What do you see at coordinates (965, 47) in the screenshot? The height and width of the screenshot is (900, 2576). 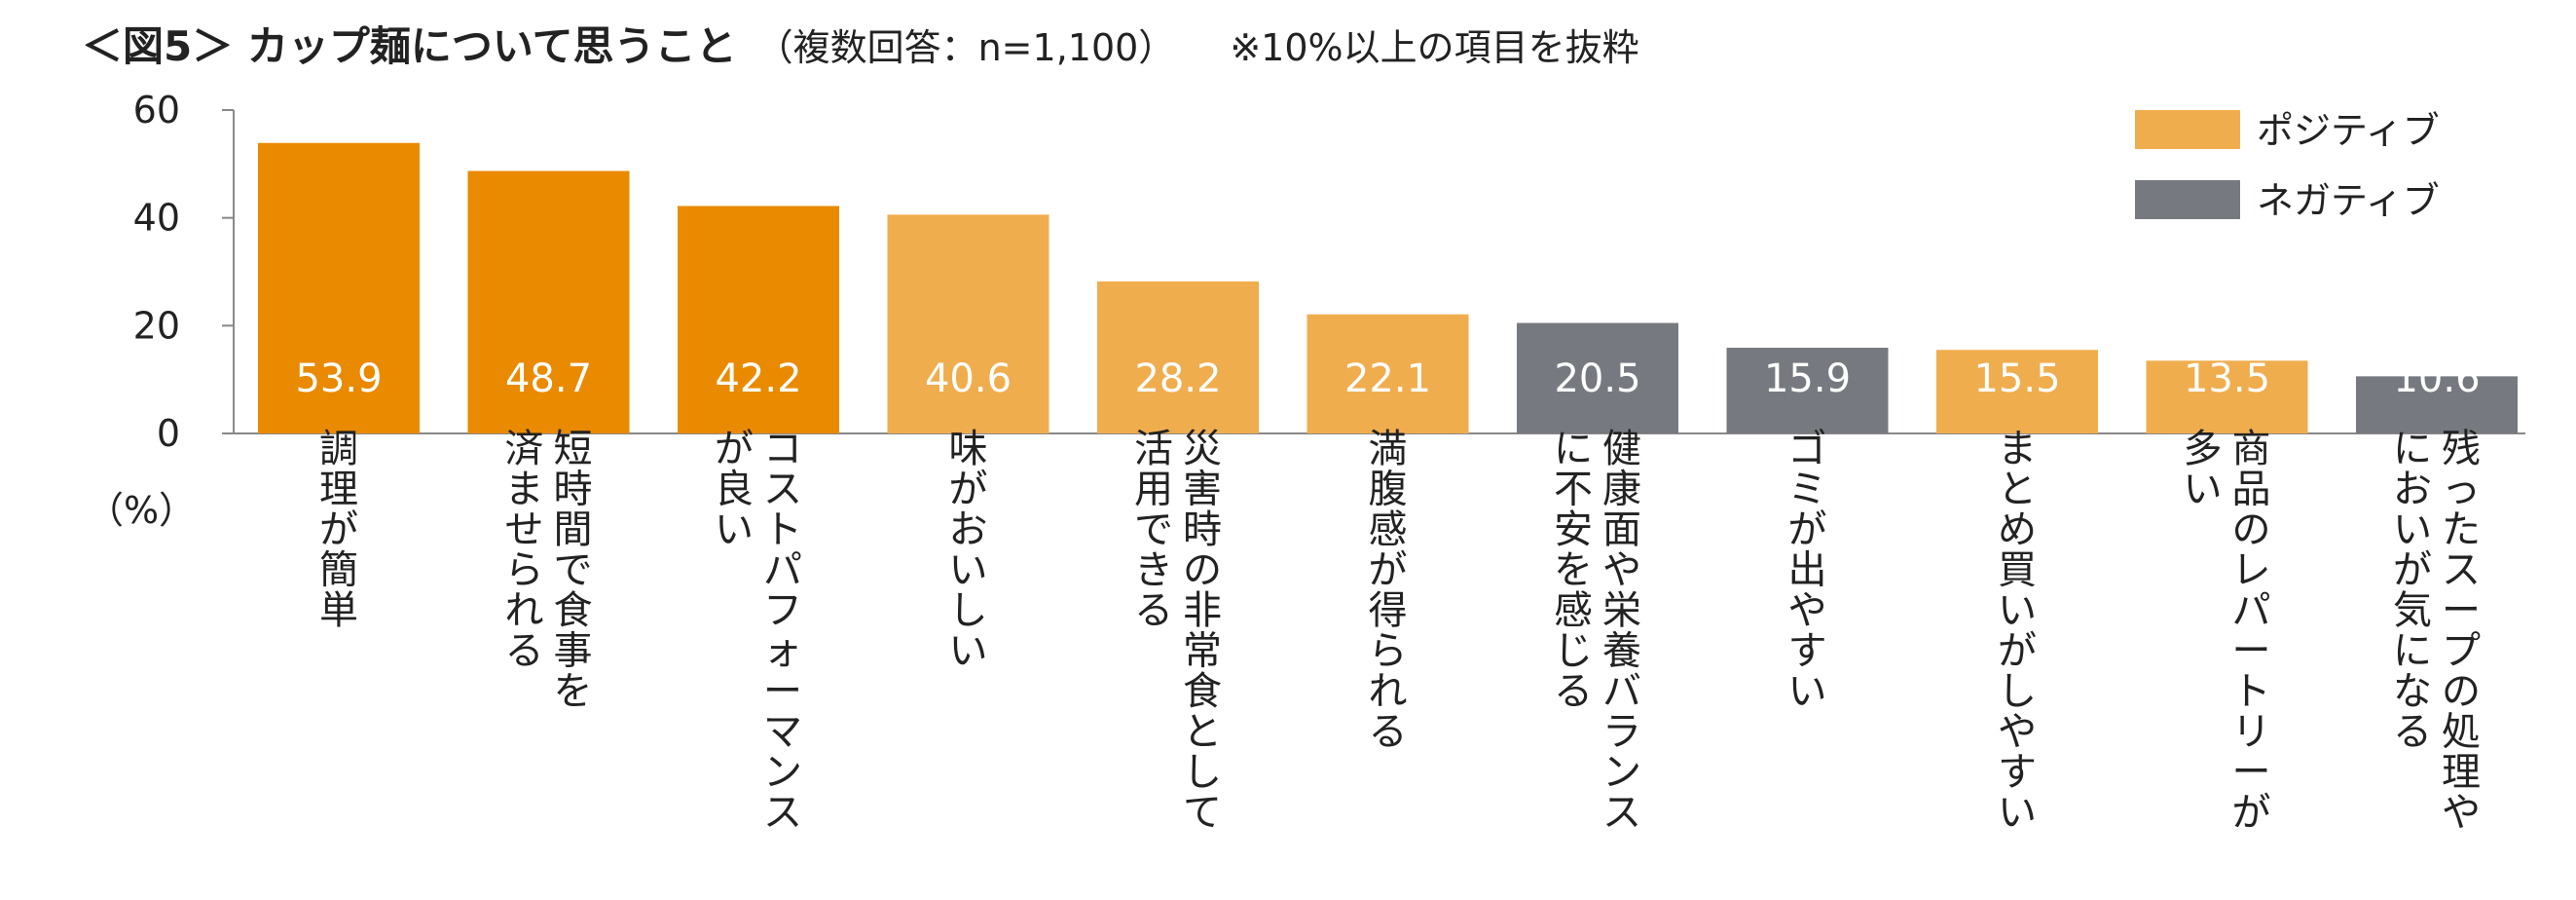 I see `chart-subtitle: （複数回答：n=1,100）` at bounding box center [965, 47].